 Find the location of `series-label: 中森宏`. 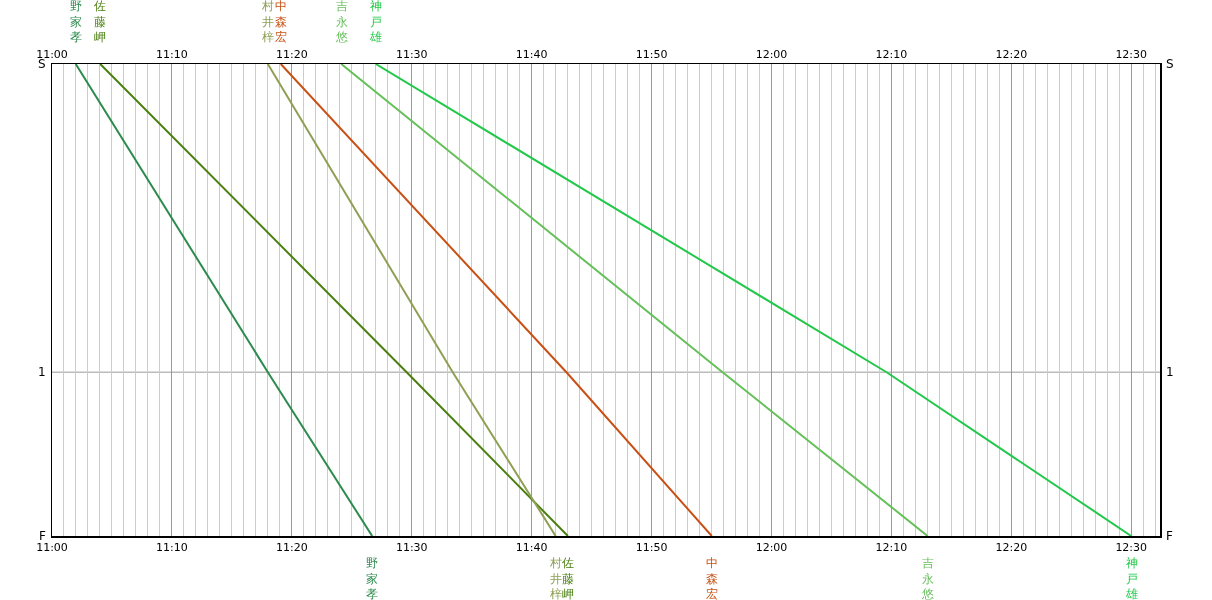

series-label: 中森宏 is located at coordinates (281, 22).